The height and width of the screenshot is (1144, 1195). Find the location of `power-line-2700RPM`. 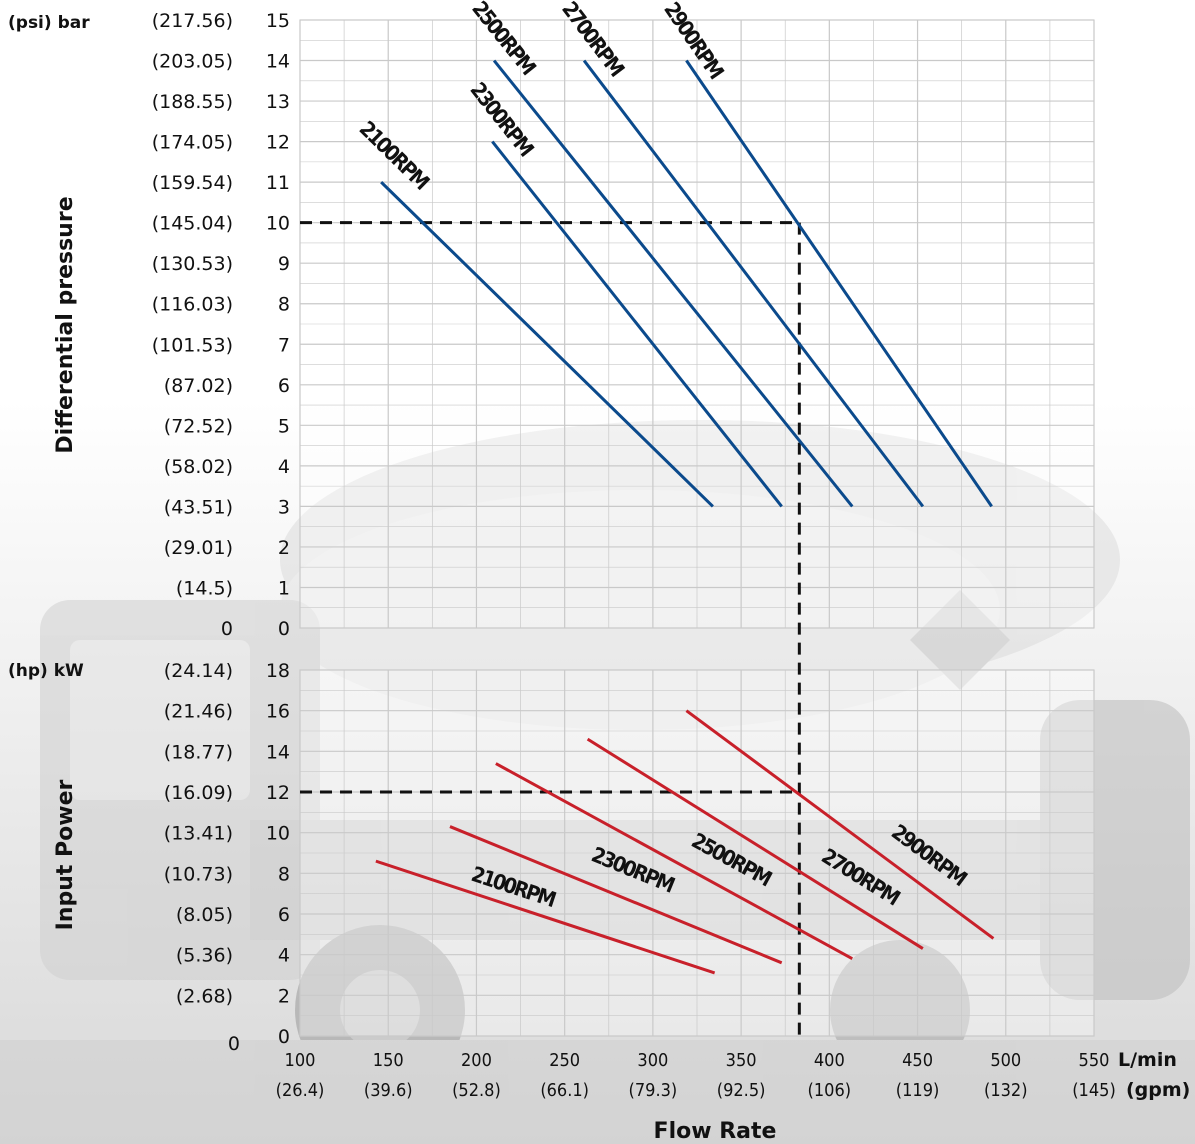

power-line-2700RPM is located at coordinates (755, 843).